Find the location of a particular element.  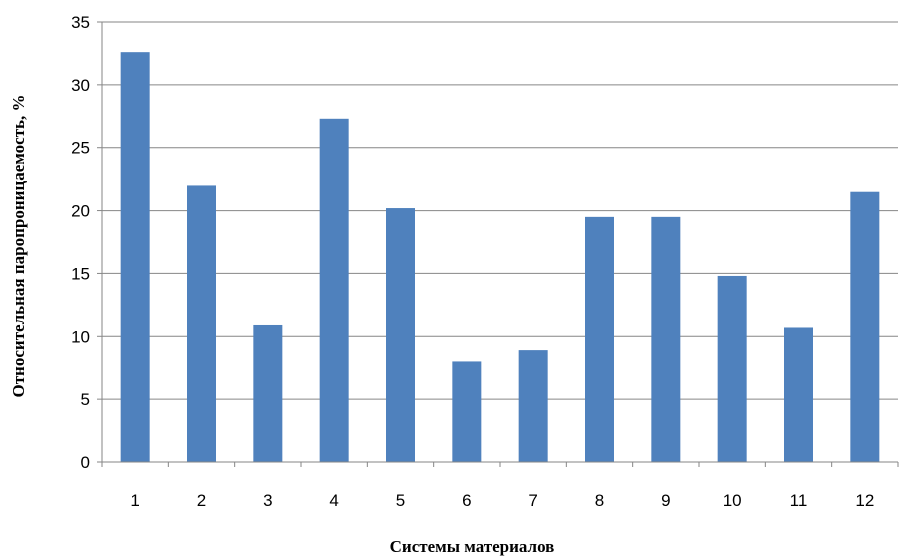

x-tick-label: 2 is located at coordinates (201, 500).